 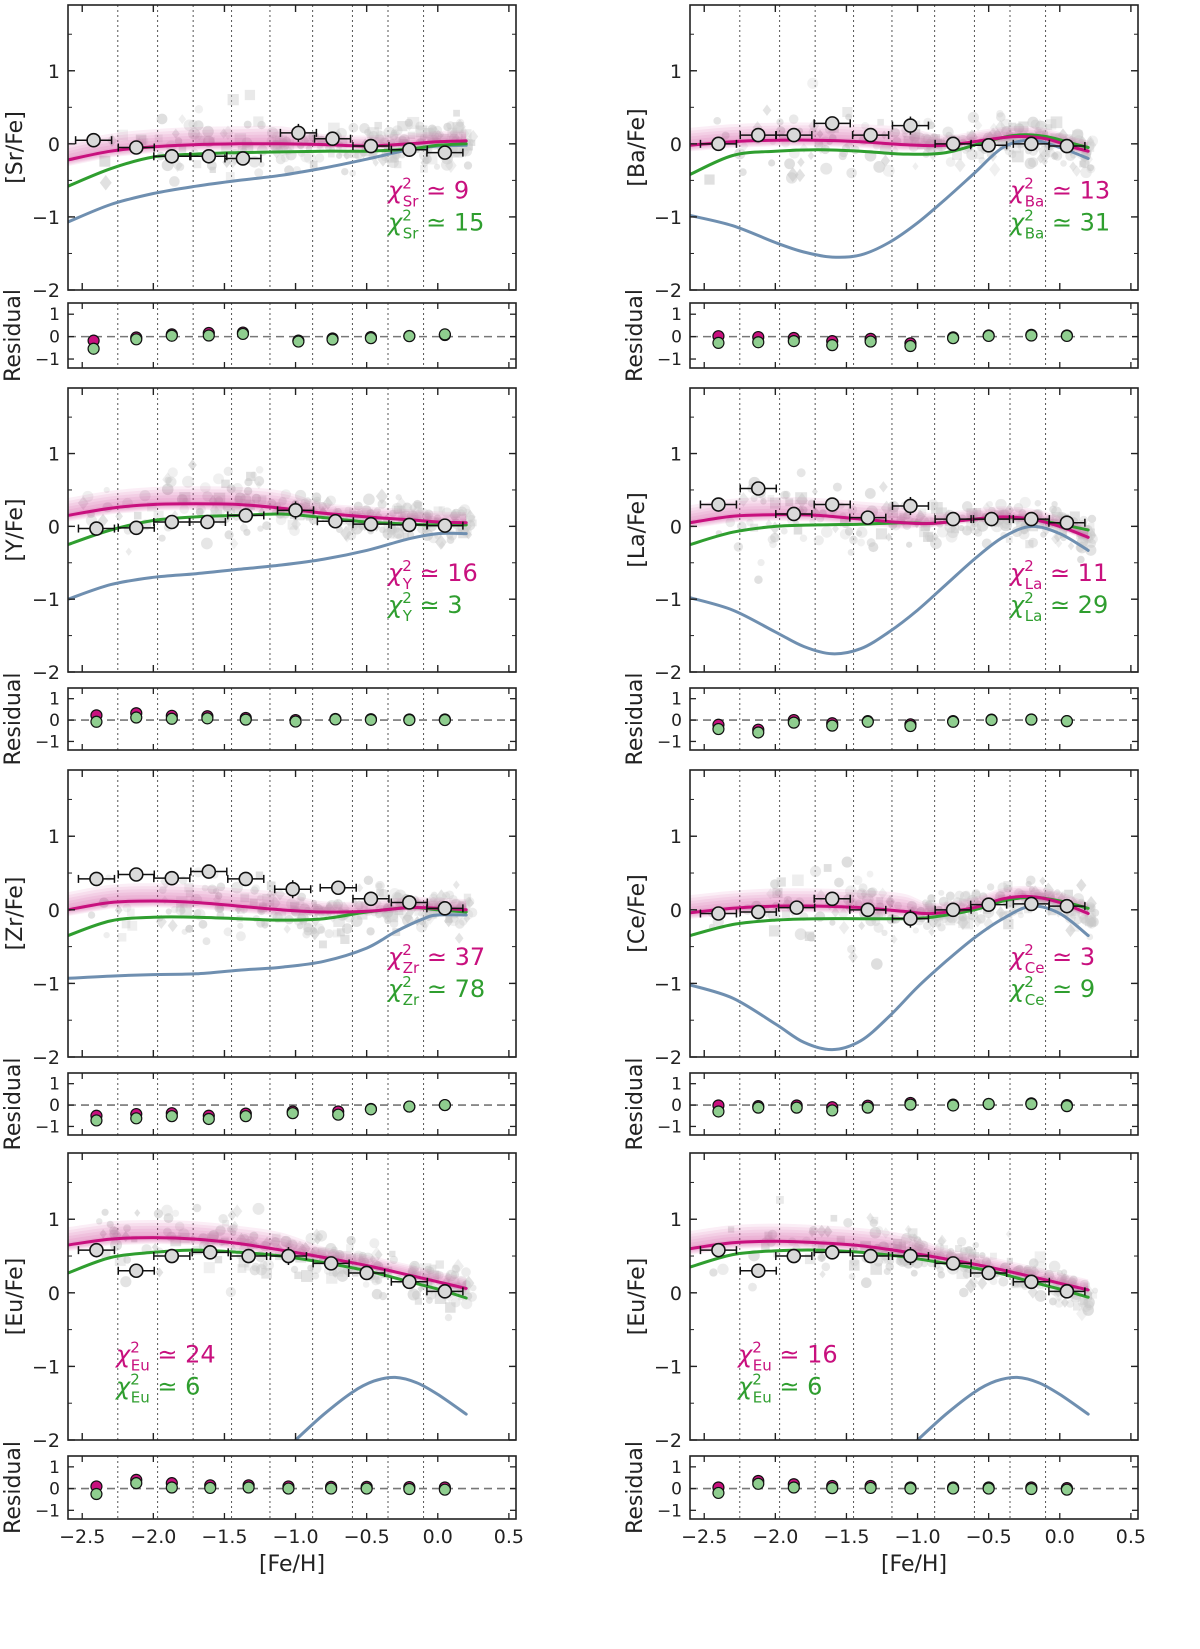 I want to click on residual-y-label: Residual, so click(x=635, y=719).